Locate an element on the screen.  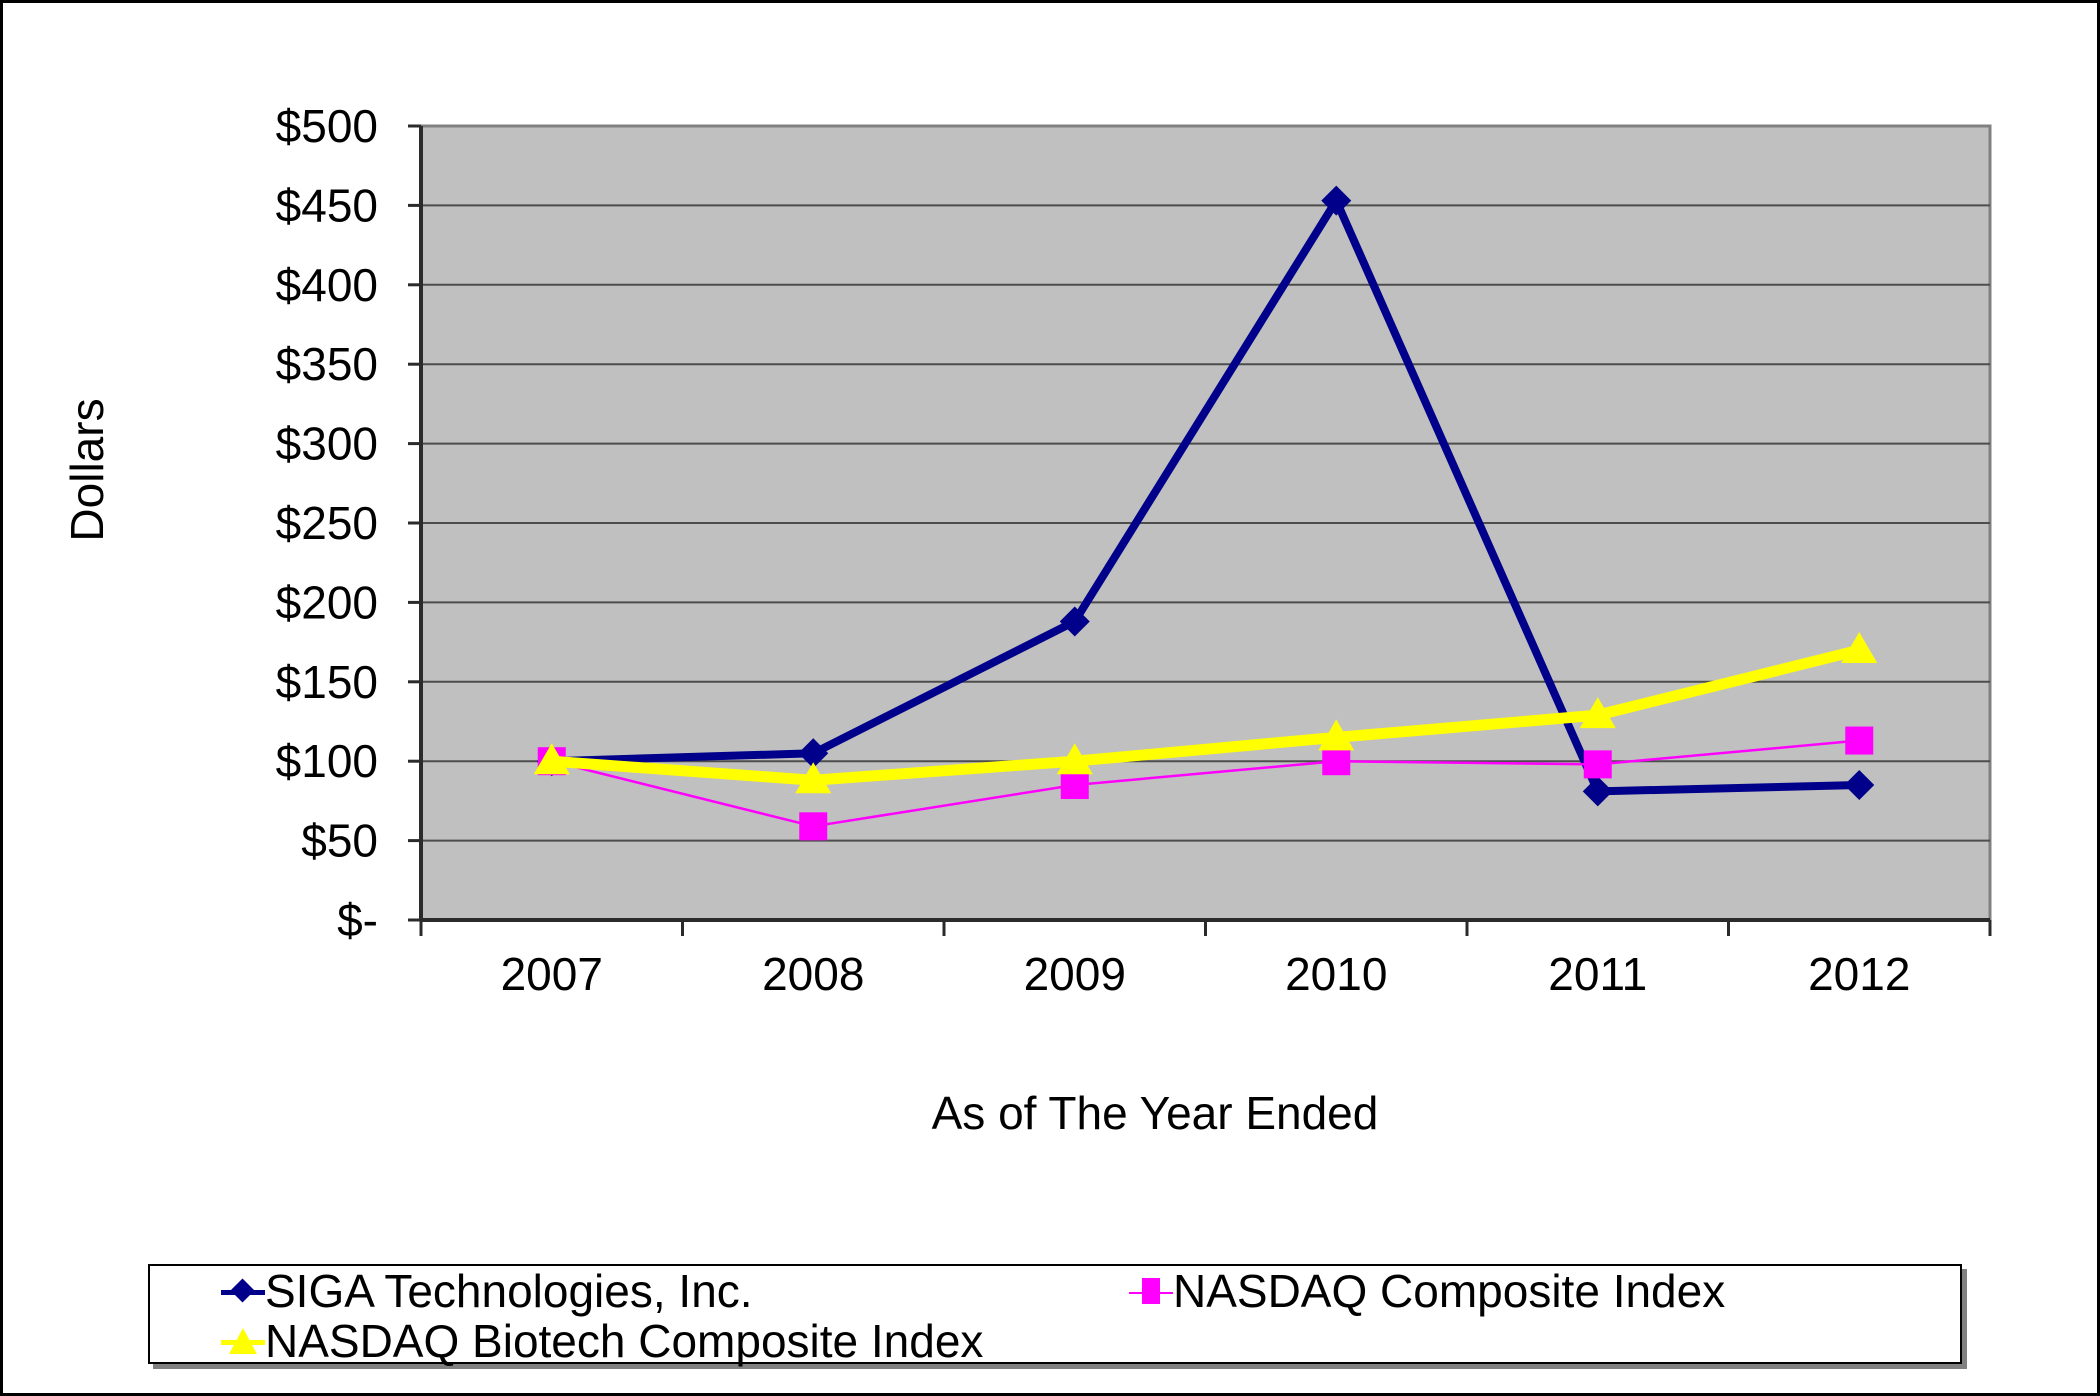
legend-item-nasdaq-biotech: NASDAQ Biotech Composite Index is located at coordinates (602, 1341).